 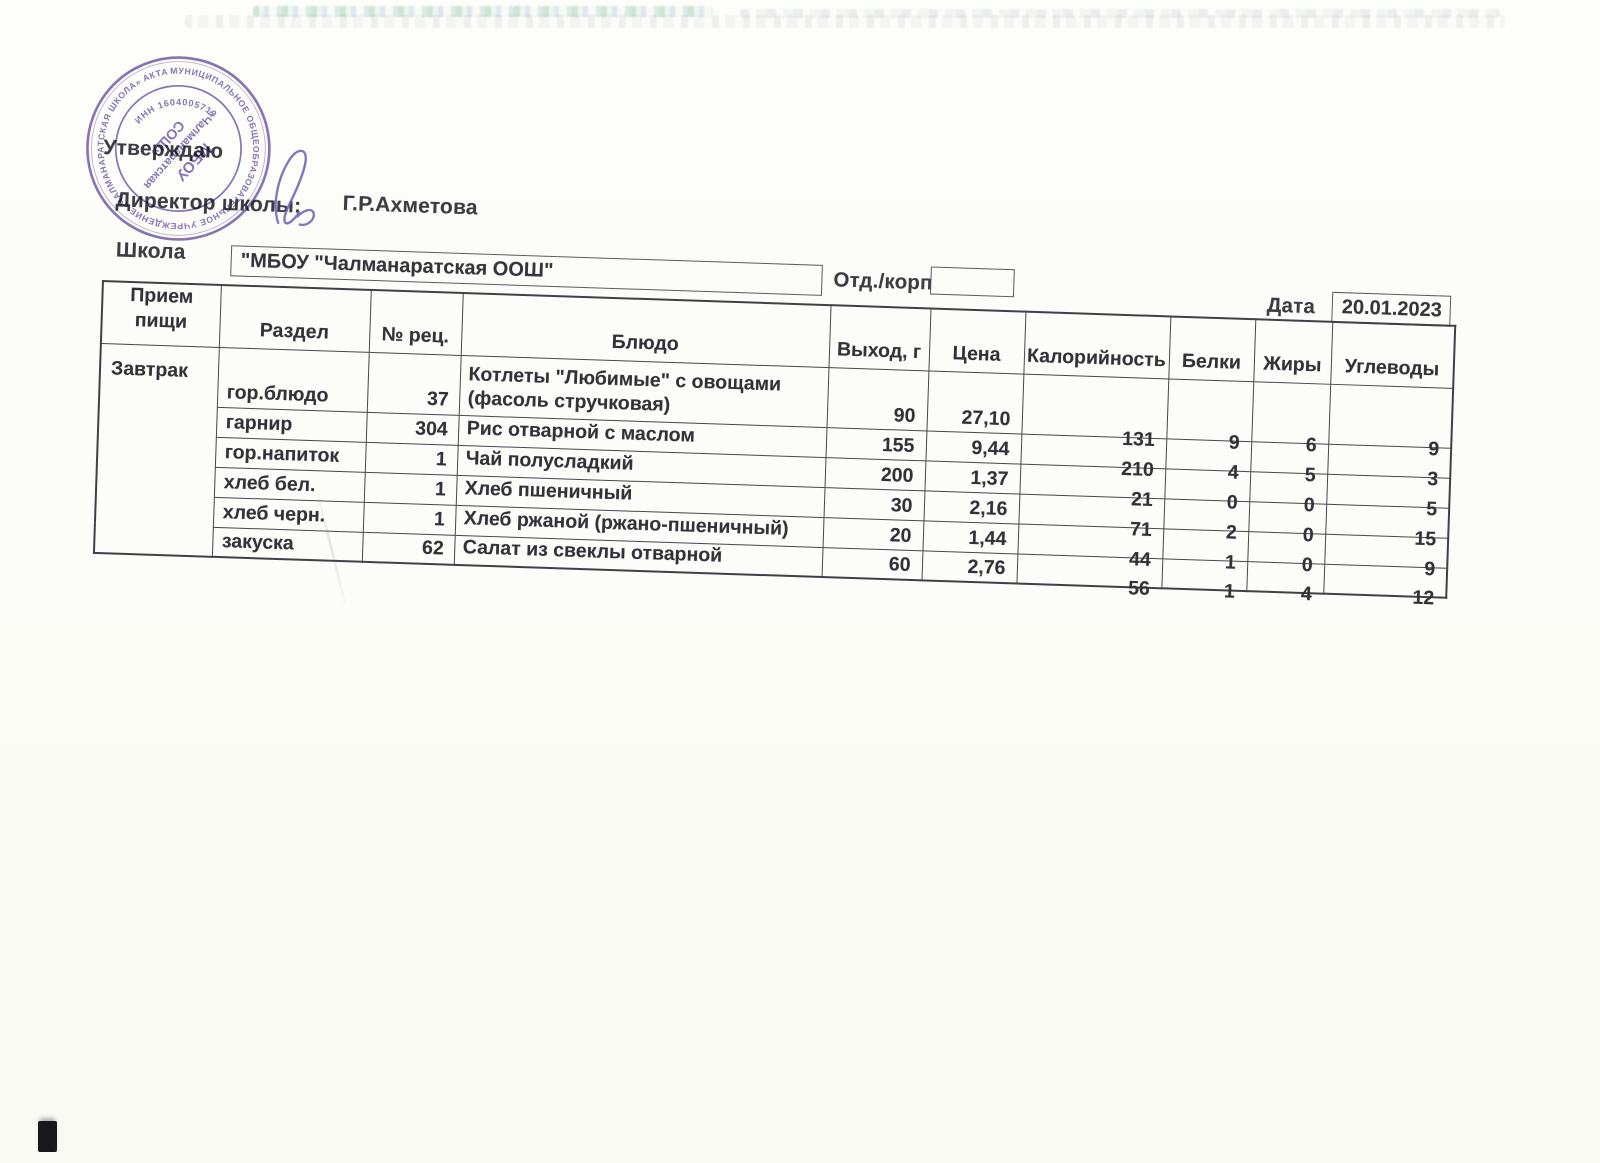 What do you see at coordinates (1293, 351) in the screenshot?
I see `col-header-fat: Жиры` at bounding box center [1293, 351].